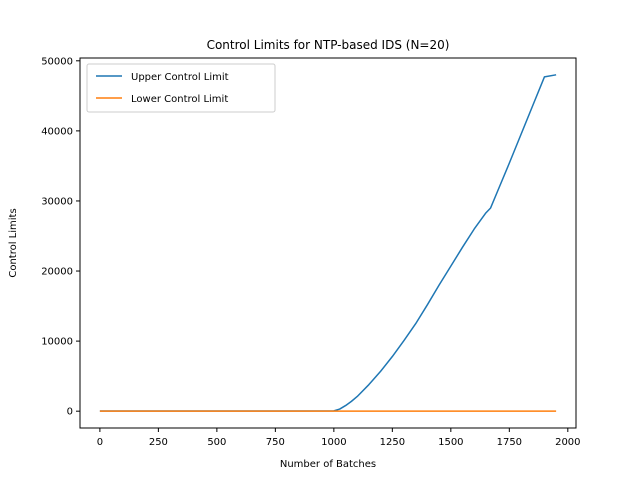  What do you see at coordinates (57, 201) in the screenshot?
I see `y-tick-label: 30000` at bounding box center [57, 201].